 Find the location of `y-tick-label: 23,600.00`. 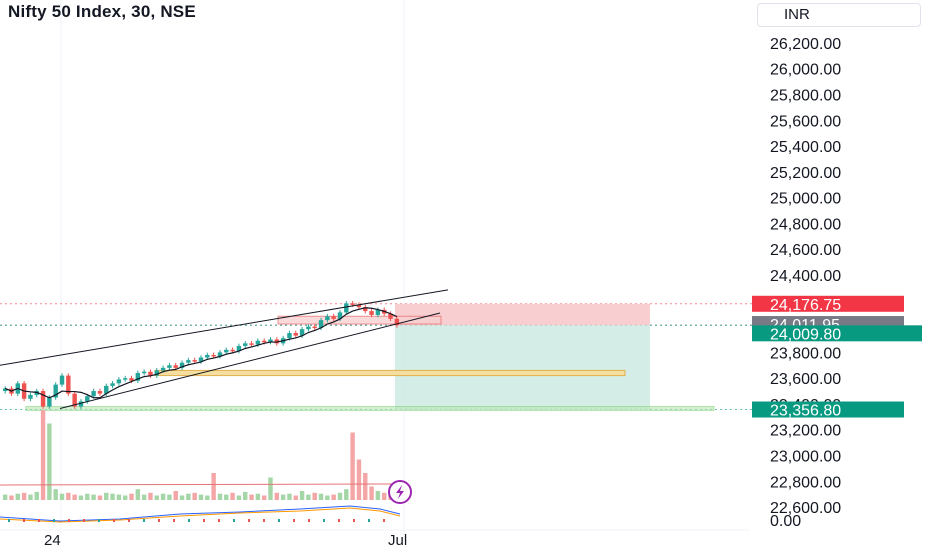

y-tick-label: 23,600.00 is located at coordinates (805, 379).